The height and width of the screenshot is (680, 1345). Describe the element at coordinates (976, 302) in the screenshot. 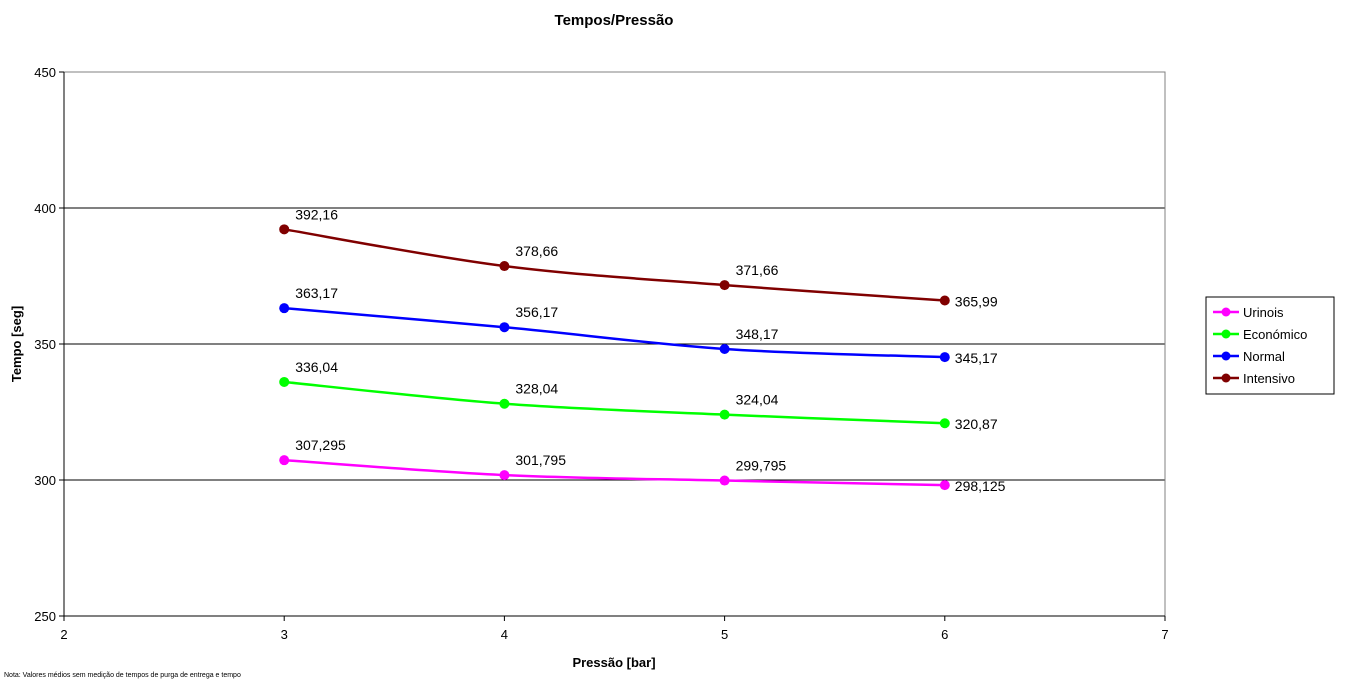

I see `data-label: 365,99` at that location.